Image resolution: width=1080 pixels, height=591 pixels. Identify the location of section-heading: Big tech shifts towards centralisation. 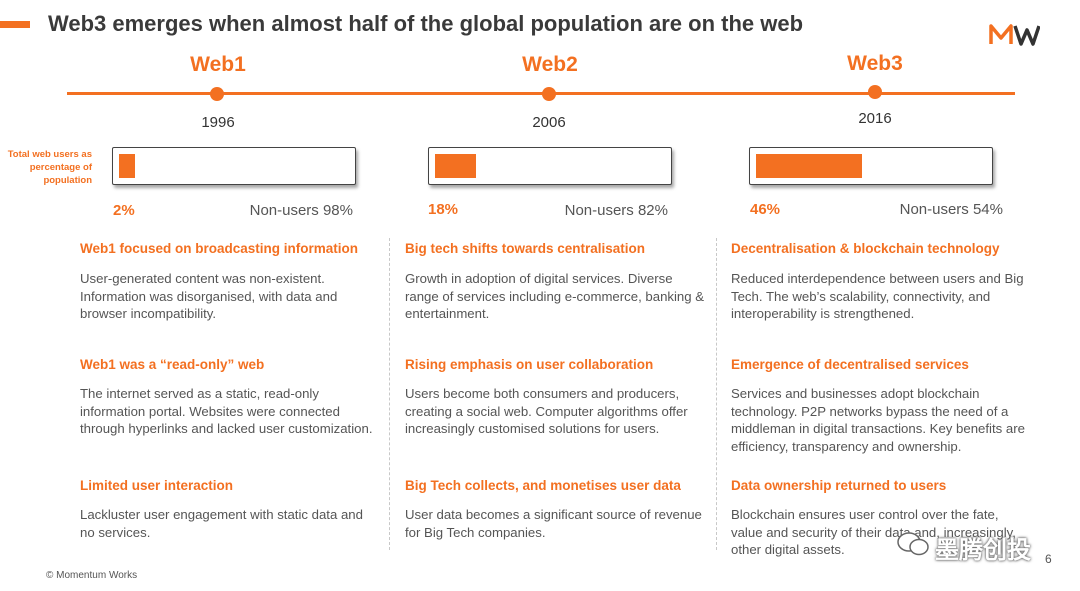
(525, 248).